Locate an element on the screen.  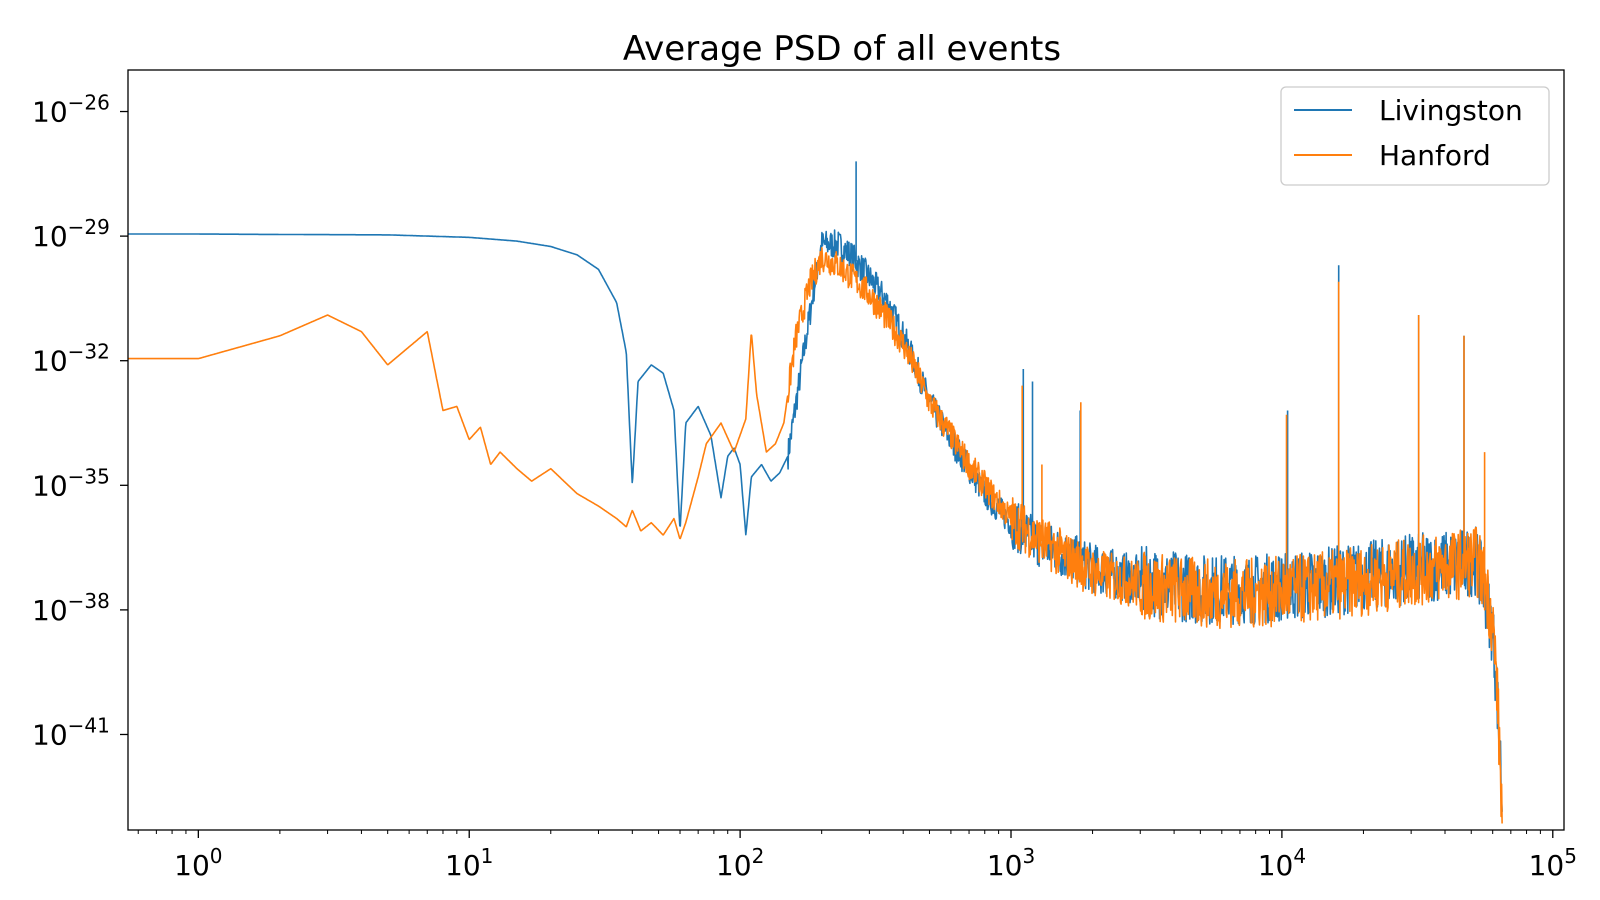
legend: Livingston Hanford is located at coordinates (1415, 136).